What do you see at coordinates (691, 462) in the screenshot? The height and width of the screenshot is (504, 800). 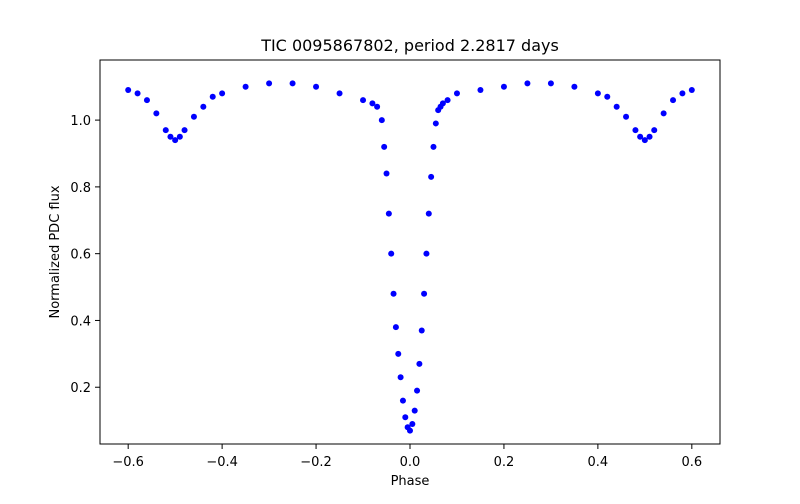 I see `x-tick-label: 0.6` at bounding box center [691, 462].